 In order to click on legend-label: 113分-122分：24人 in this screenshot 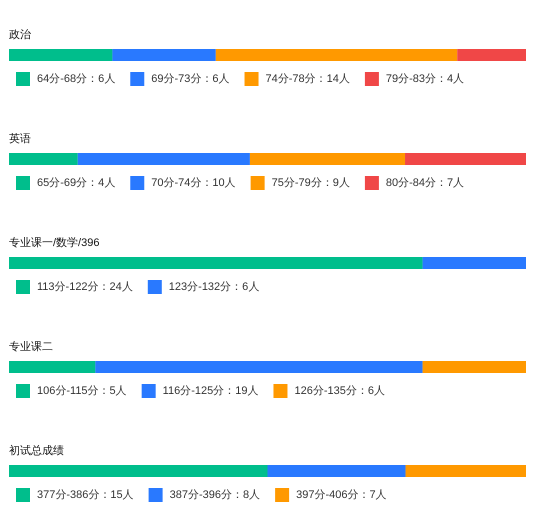, I will do `click(85, 287)`.